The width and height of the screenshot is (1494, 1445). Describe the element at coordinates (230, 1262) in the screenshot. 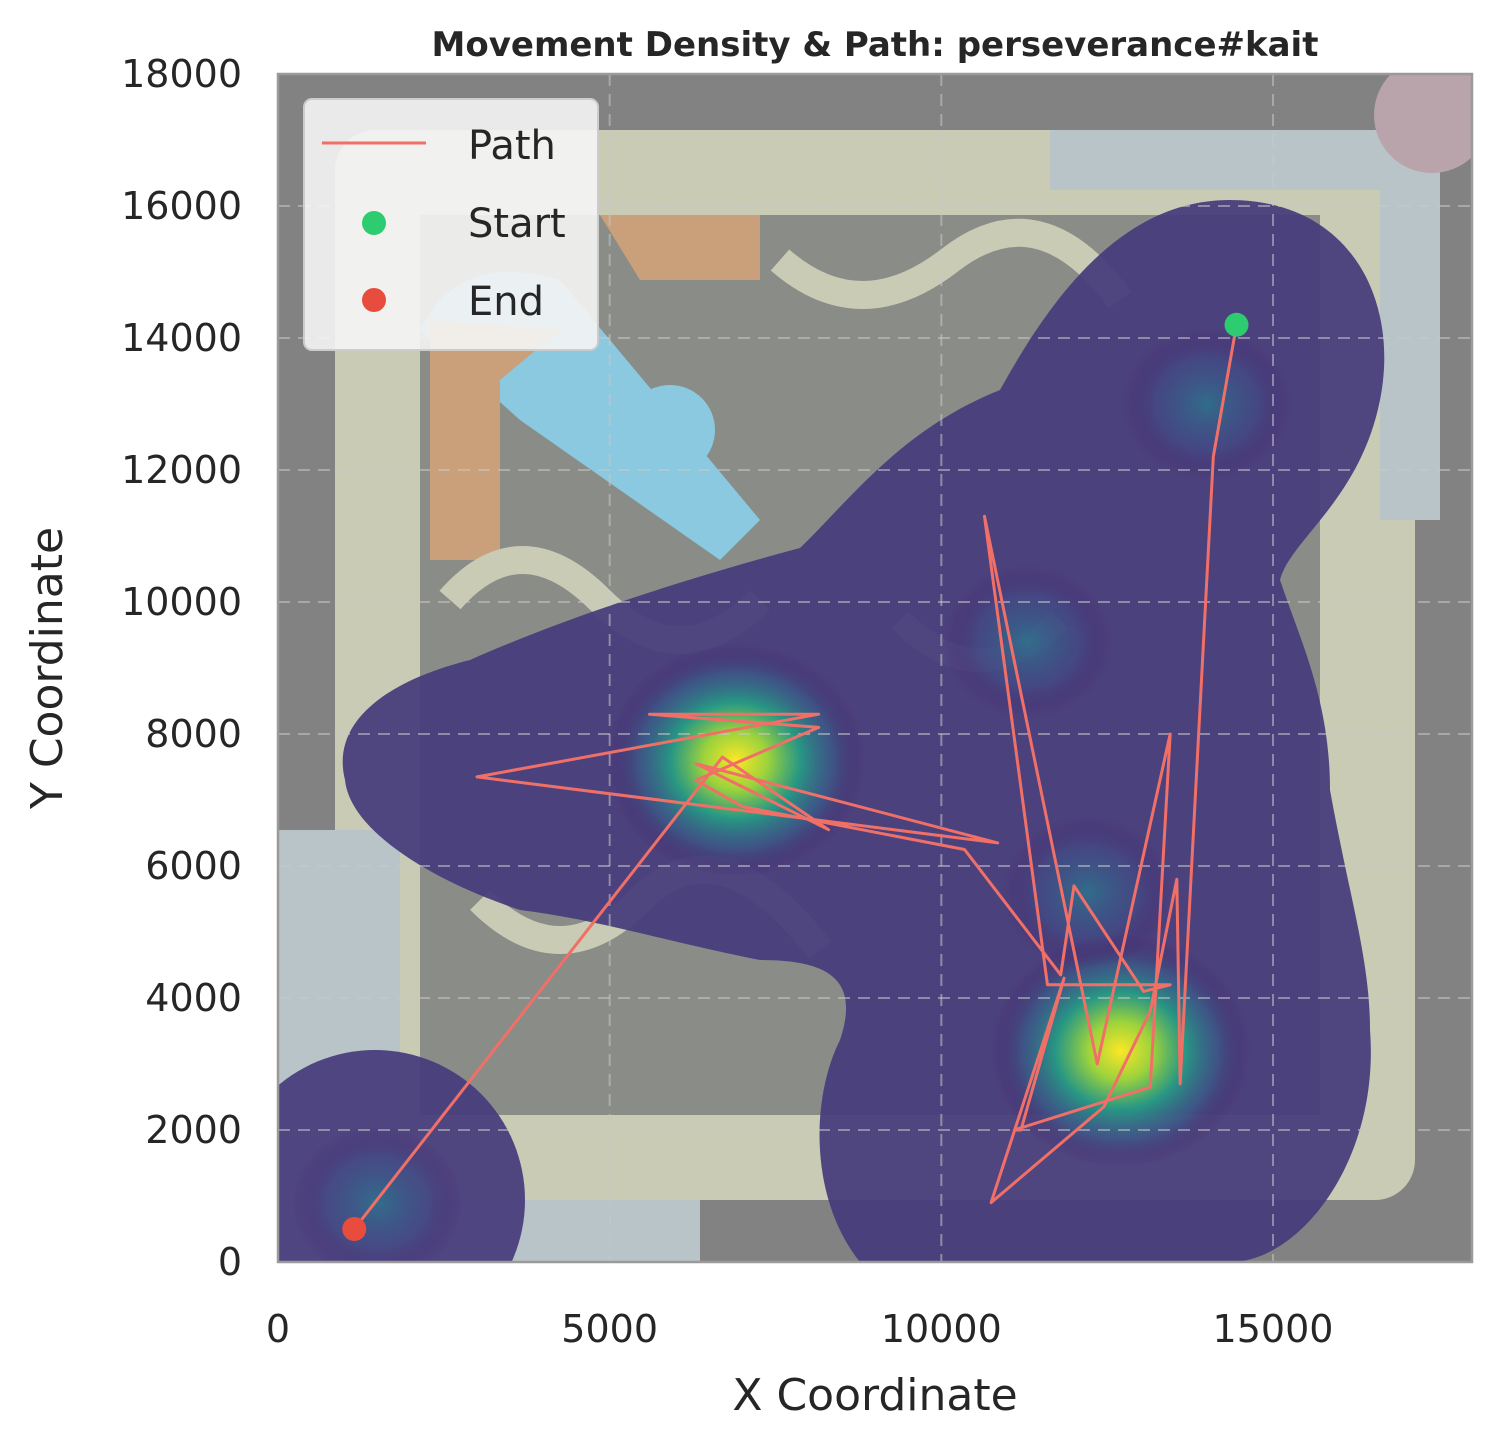

I see `y-tick-label-0: 0` at that location.